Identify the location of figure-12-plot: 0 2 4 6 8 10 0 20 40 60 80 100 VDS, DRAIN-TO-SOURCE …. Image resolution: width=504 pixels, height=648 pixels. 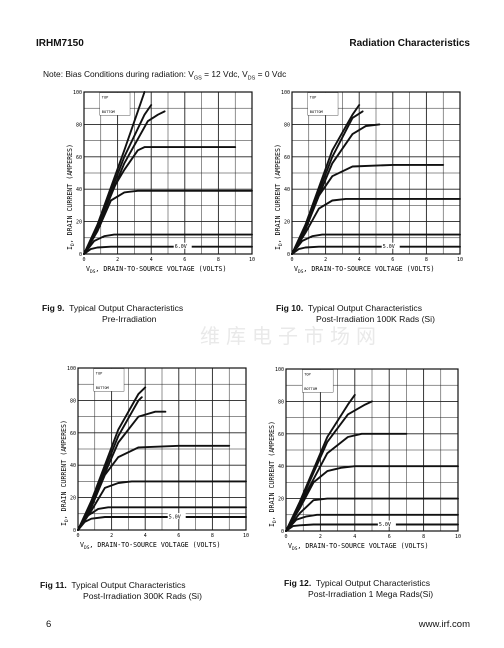
(364, 461).